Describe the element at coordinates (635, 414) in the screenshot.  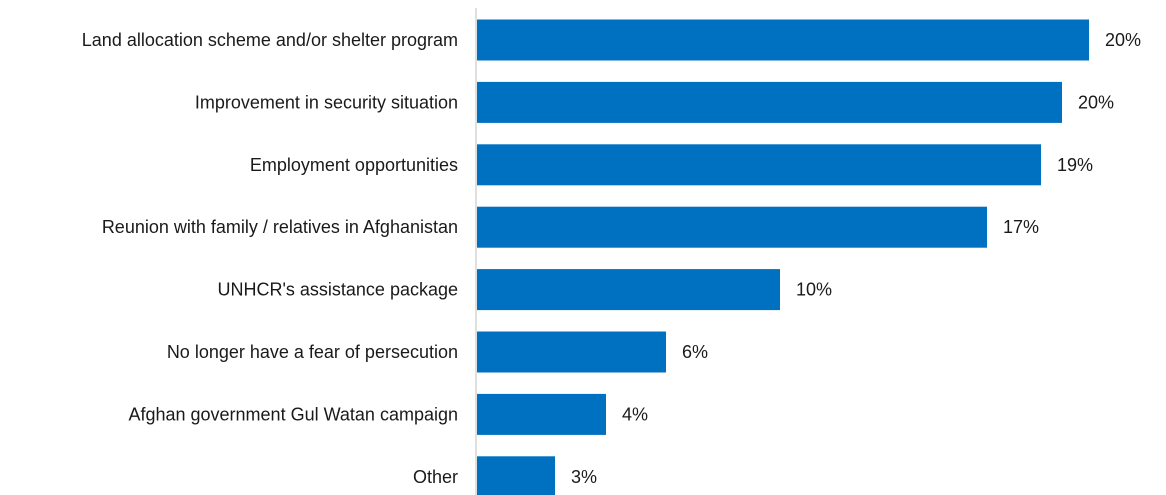
I see `value-label: 4%` at that location.